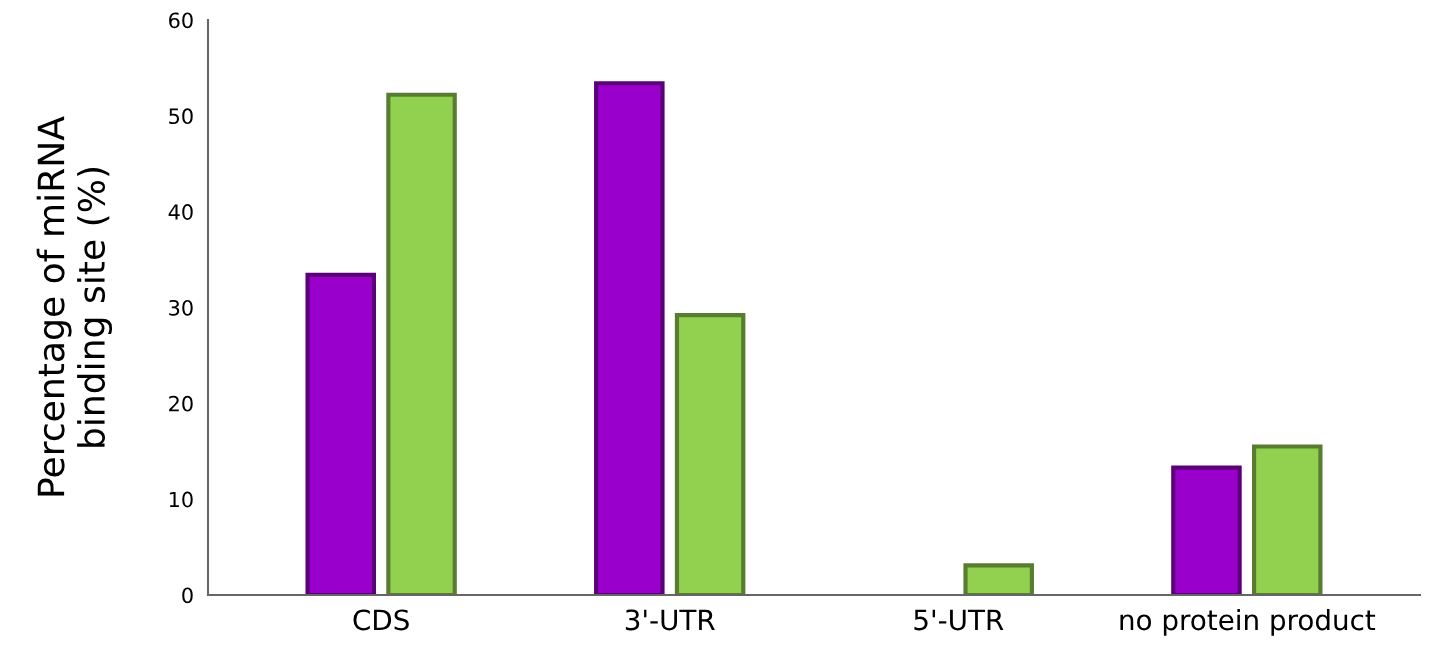 The image size is (1441, 666). Describe the element at coordinates (181, 20) in the screenshot. I see `y-tick-label: 60` at that location.